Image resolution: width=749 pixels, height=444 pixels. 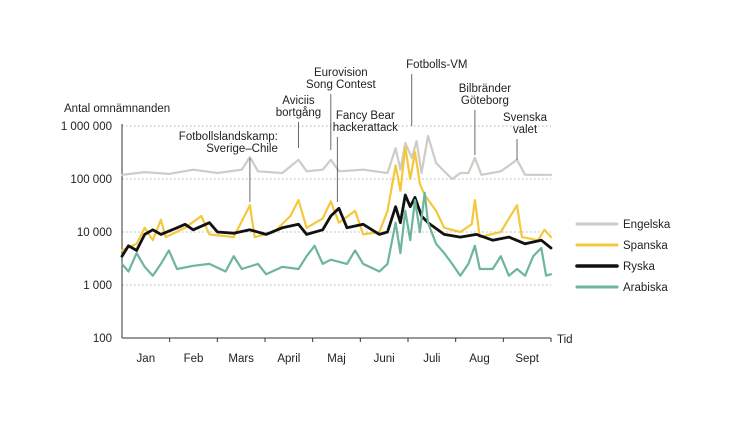 What do you see at coordinates (645, 246) in the screenshot?
I see `legend-label: Spanska` at bounding box center [645, 246].